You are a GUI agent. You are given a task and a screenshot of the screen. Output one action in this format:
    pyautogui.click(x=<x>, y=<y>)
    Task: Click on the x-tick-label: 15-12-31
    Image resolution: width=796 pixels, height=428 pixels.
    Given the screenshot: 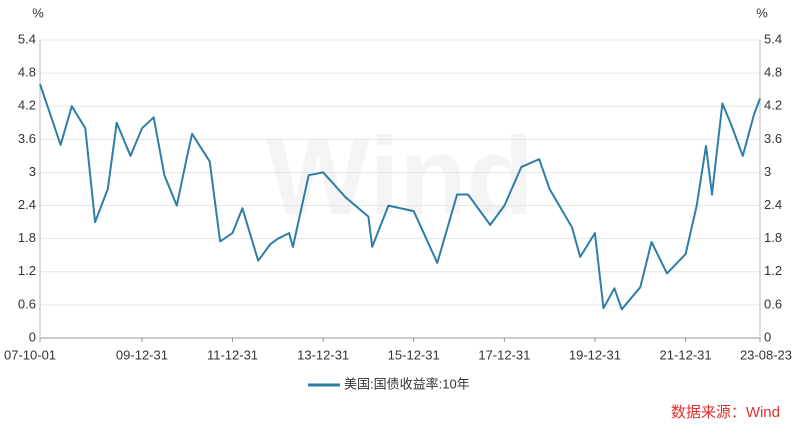 What is the action you would take?
    pyautogui.click(x=414, y=354)
    